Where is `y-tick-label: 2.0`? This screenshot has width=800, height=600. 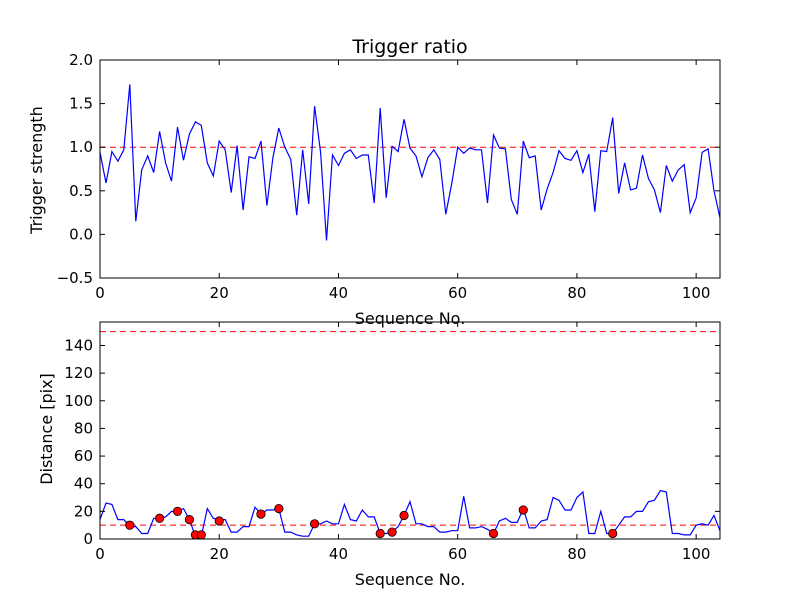 y-tick-label: 2.0 is located at coordinates (81, 60).